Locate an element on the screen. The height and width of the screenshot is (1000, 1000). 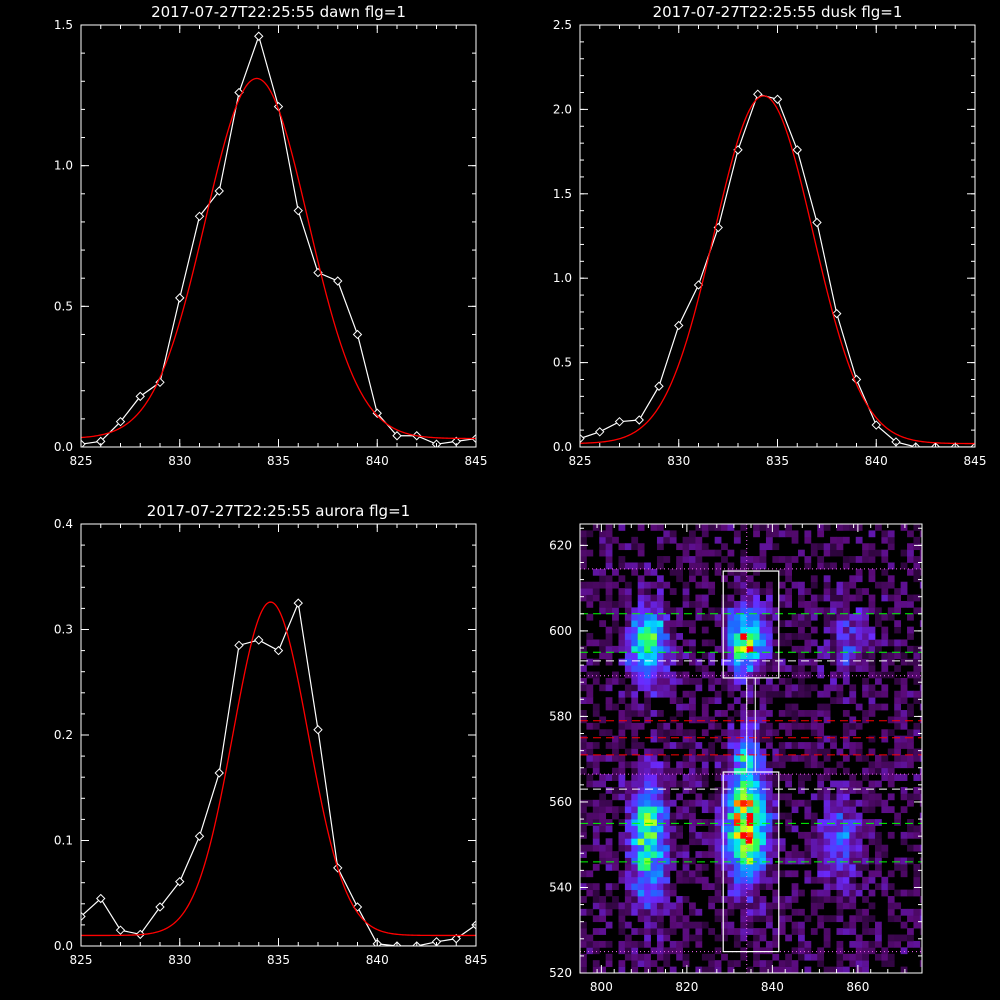
peak-pixel is located at coordinates (749, 840).